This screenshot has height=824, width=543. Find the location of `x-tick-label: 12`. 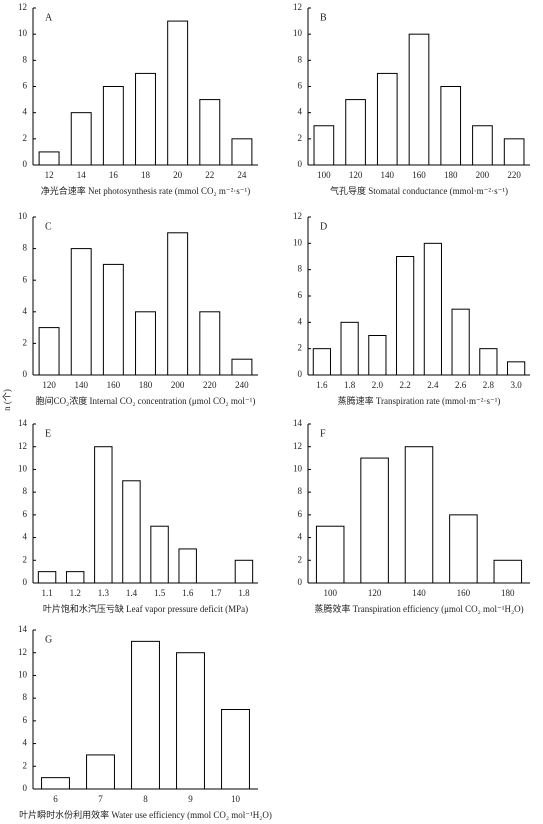

x-tick-label: 12 is located at coordinates (49, 175).